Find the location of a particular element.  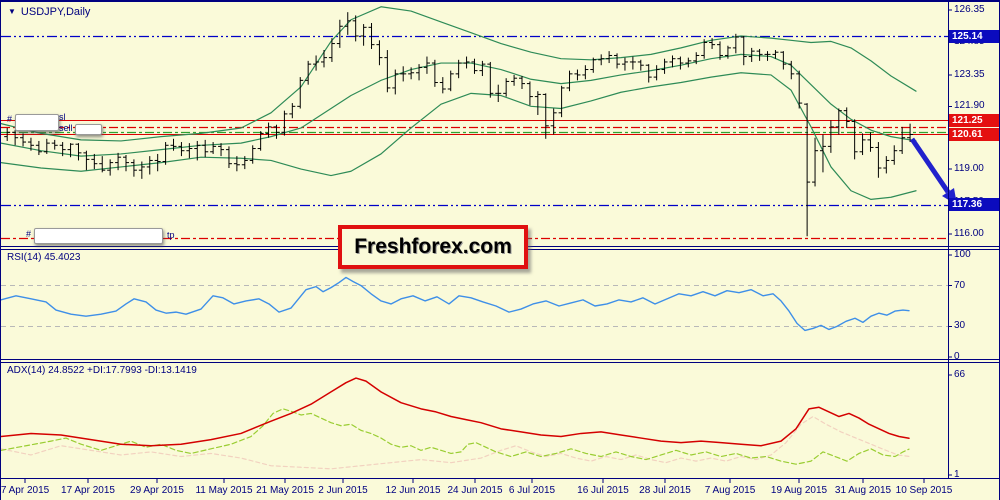

date-label: 24 Jun 2015 is located at coordinates (475, 490).